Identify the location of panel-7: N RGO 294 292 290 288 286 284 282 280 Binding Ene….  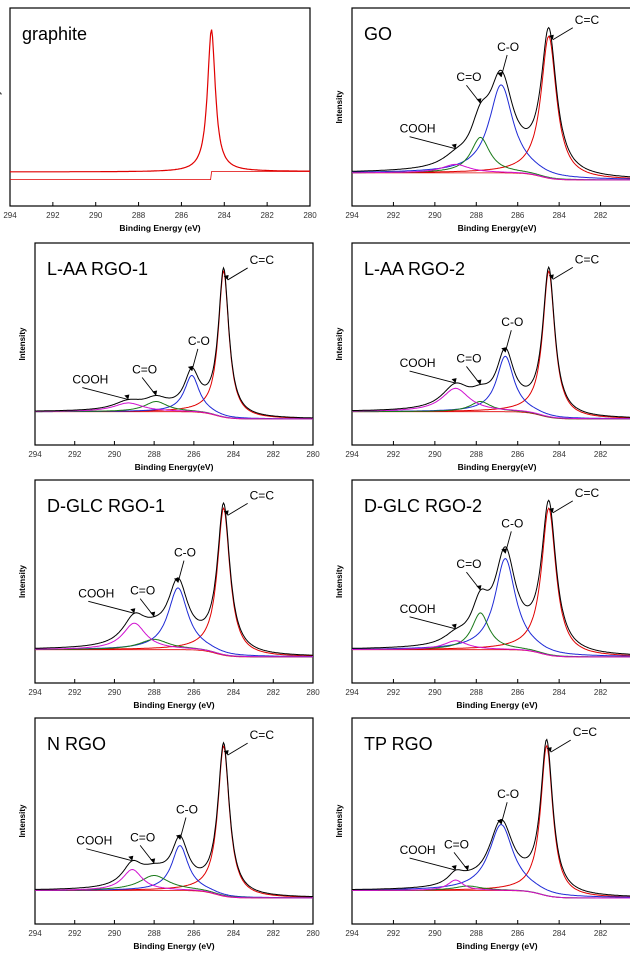
(169, 834).